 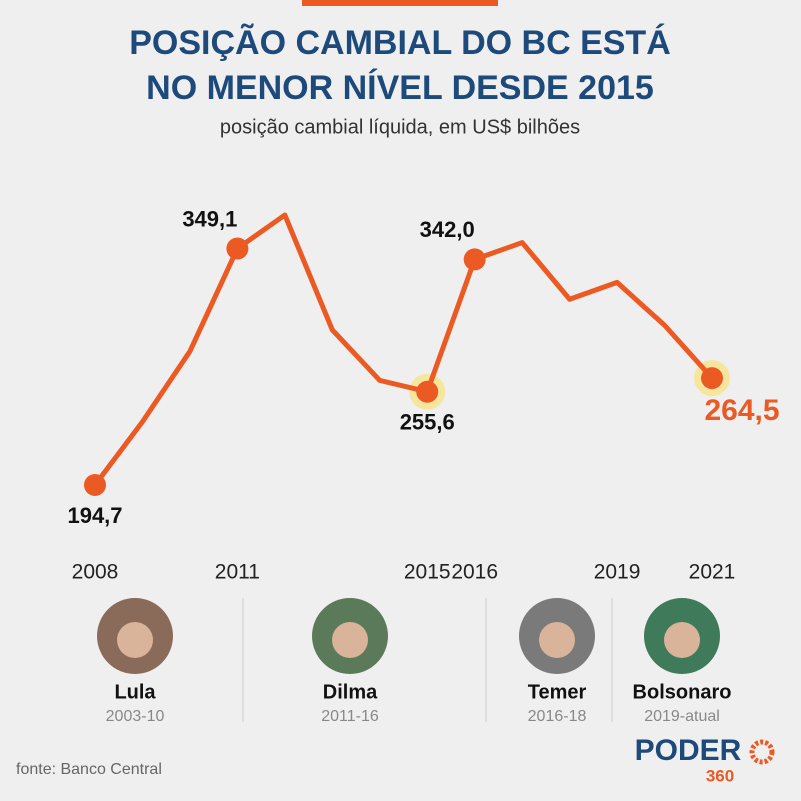 What do you see at coordinates (720, 775) in the screenshot?
I see `logo: 360` at bounding box center [720, 775].